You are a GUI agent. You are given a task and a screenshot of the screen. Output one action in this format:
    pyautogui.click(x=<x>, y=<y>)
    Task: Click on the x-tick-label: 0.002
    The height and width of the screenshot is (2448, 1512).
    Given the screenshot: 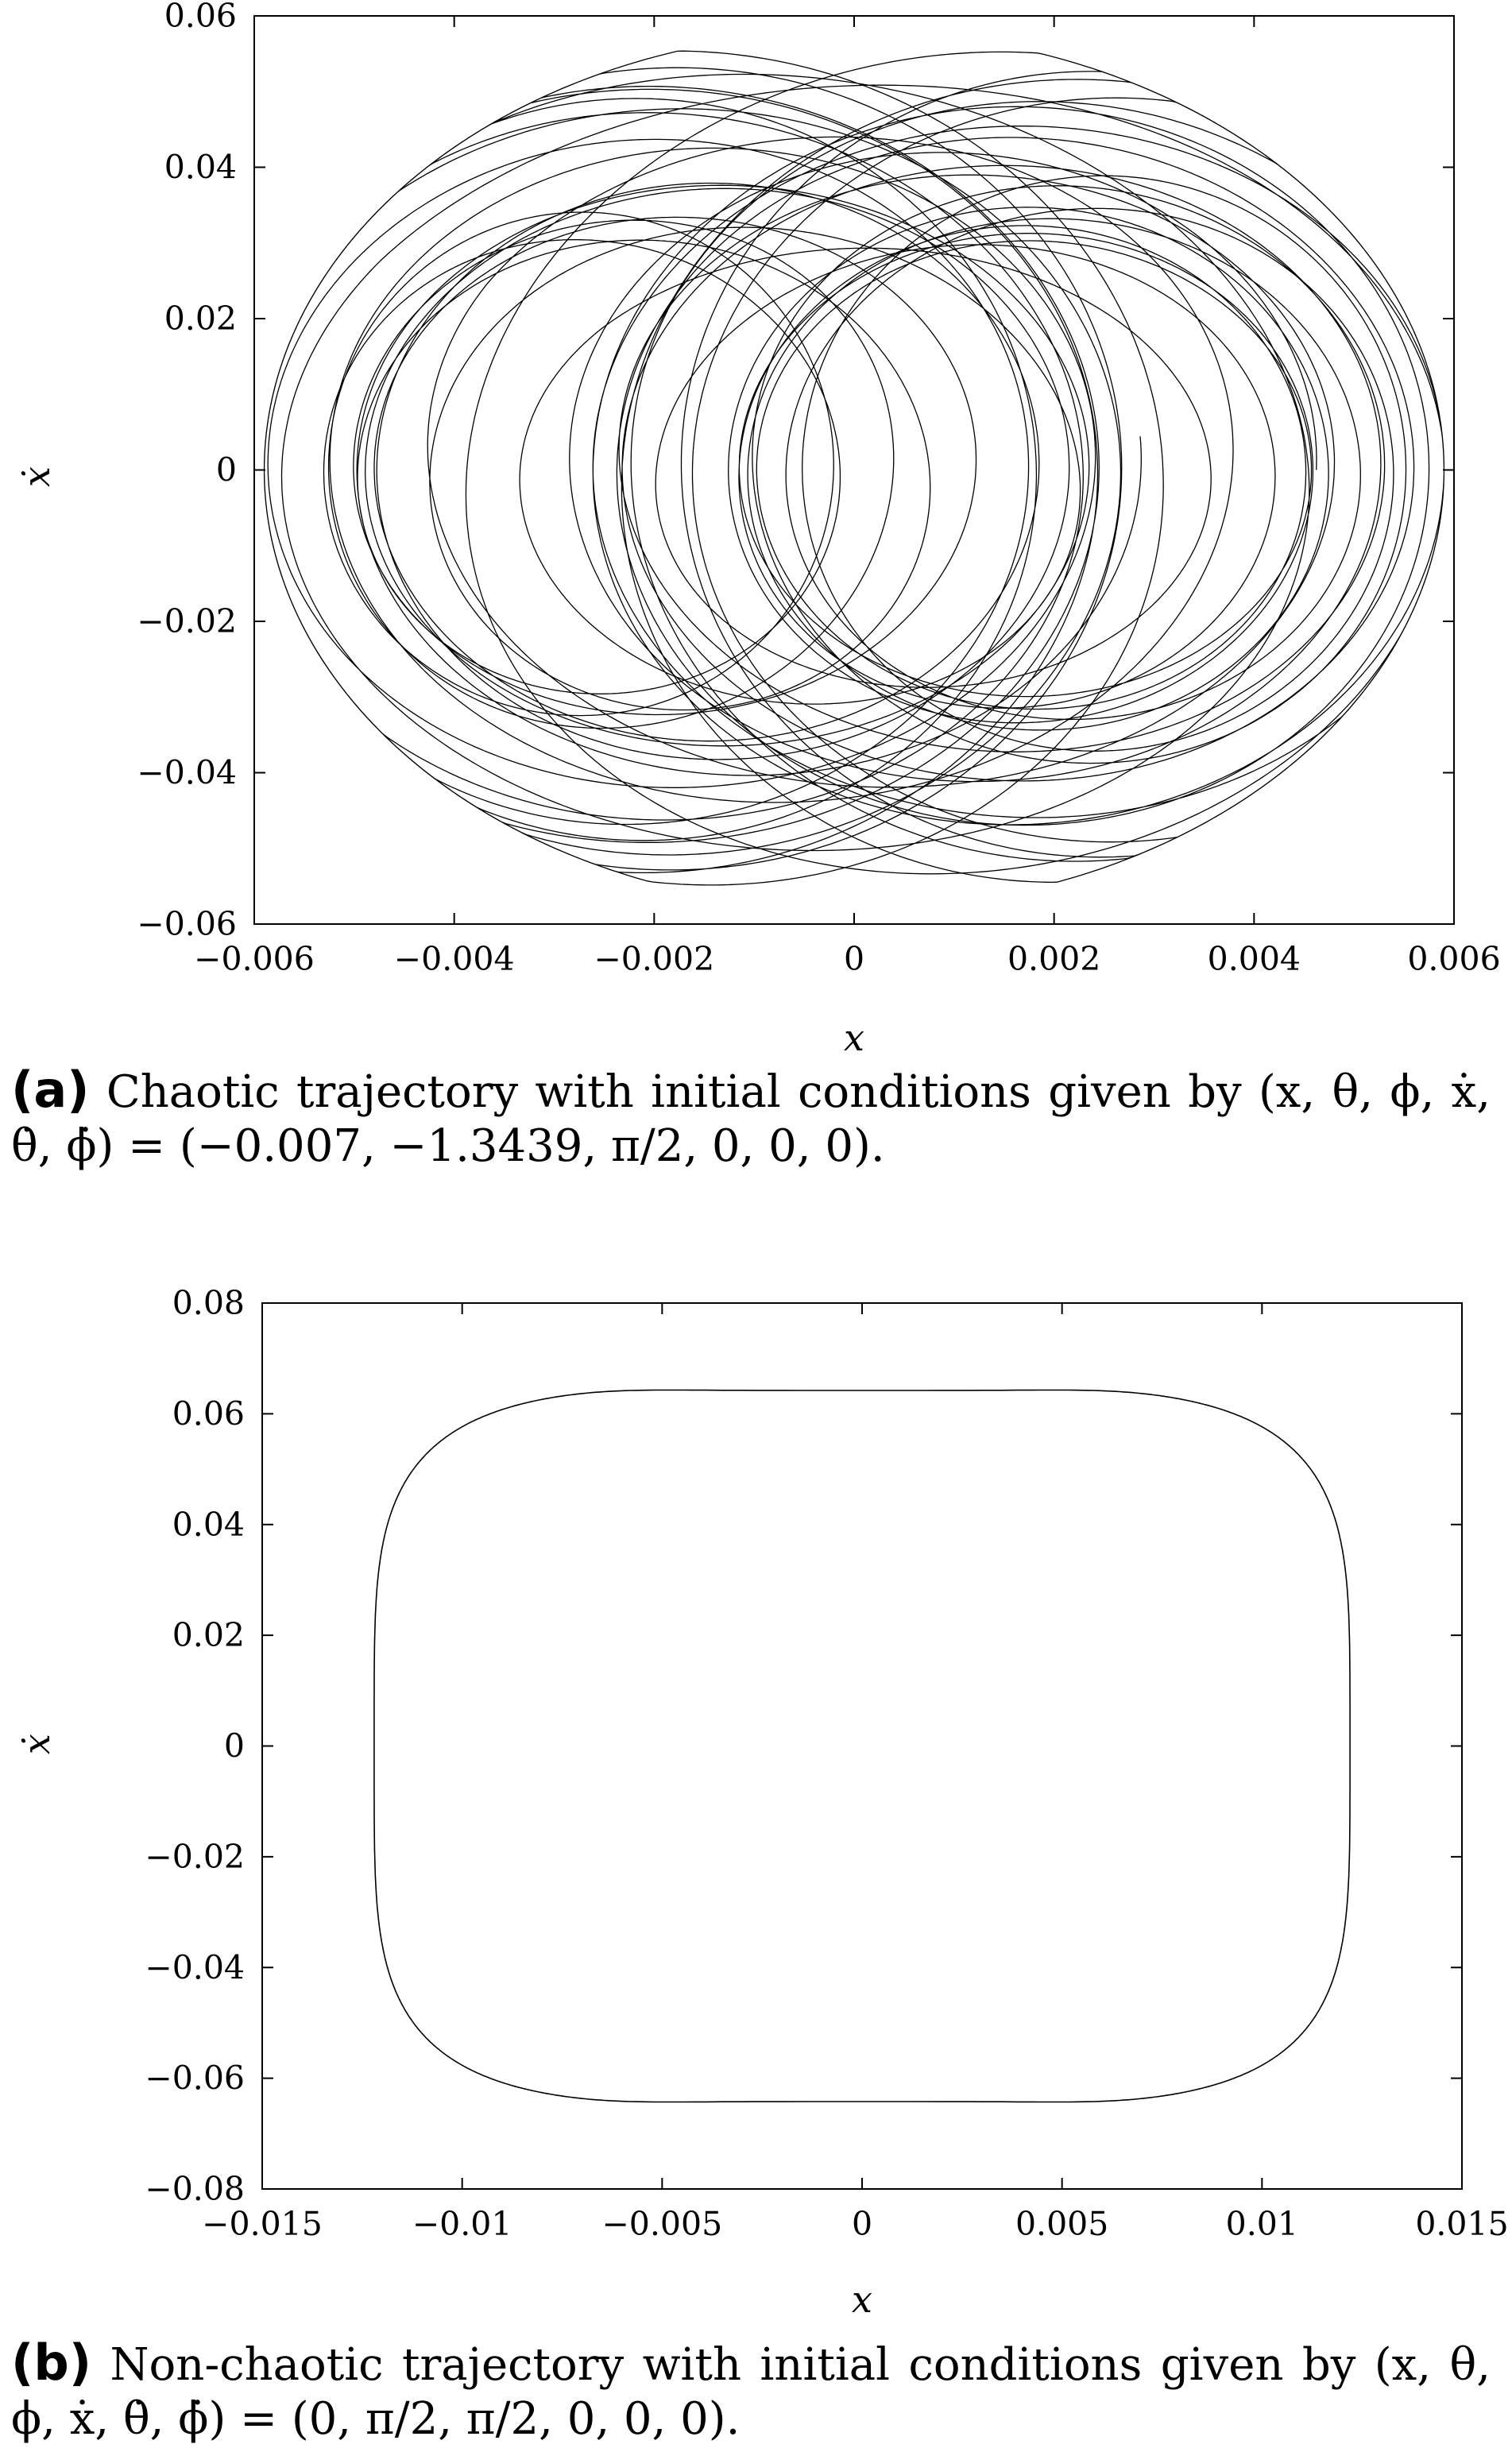 What is the action you would take?
    pyautogui.click(x=1053, y=959)
    